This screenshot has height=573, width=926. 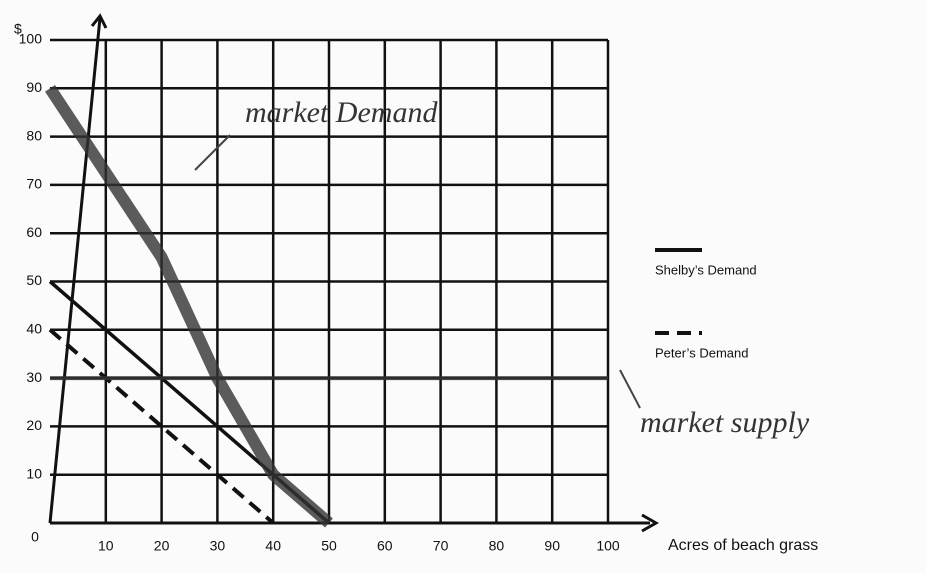 What do you see at coordinates (273, 546) in the screenshot?
I see `x-tick-label: 40` at bounding box center [273, 546].